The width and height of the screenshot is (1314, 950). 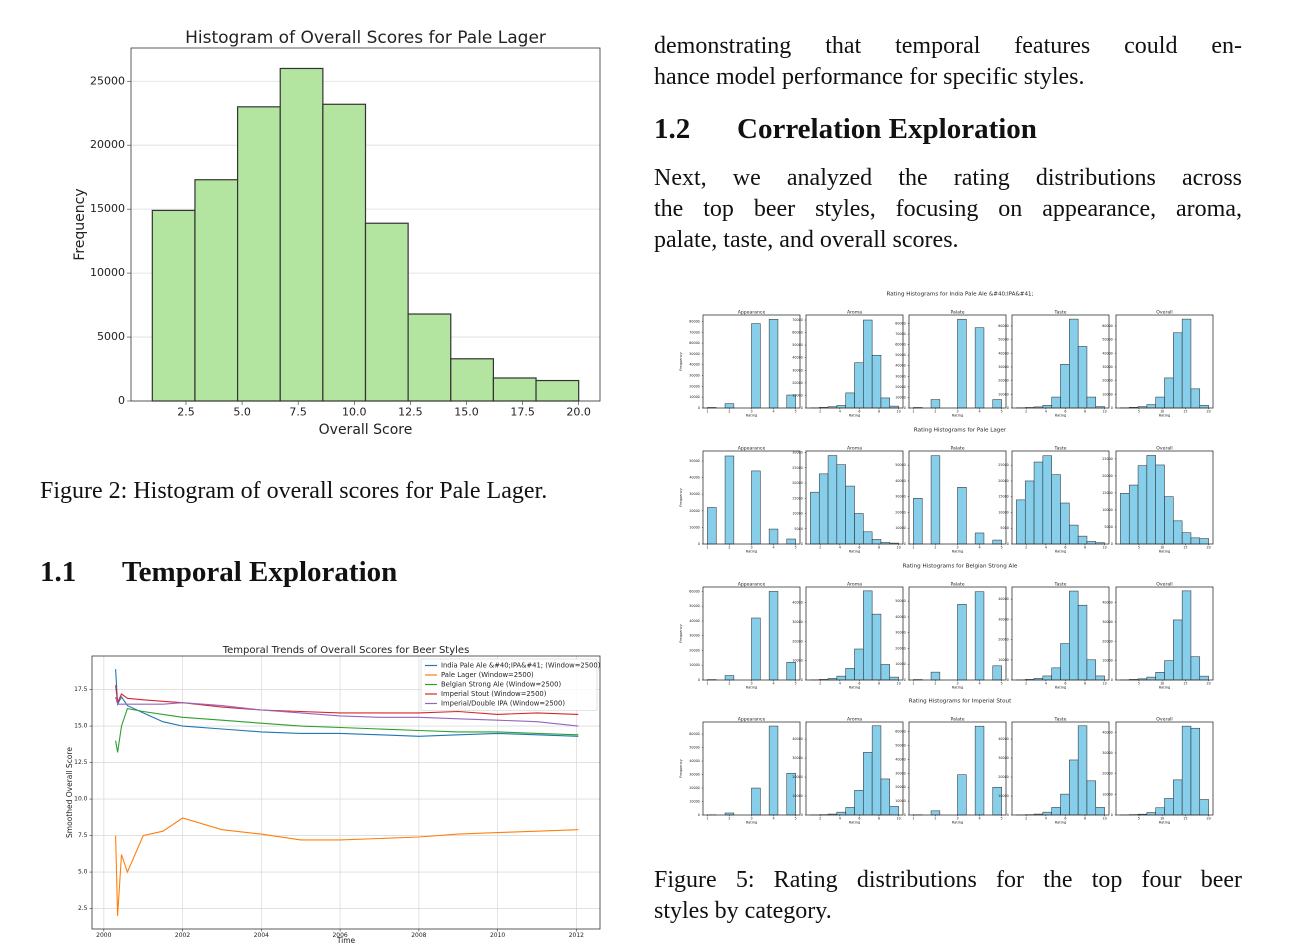 I want to click on chart-title: Palate, so click(x=957, y=585).